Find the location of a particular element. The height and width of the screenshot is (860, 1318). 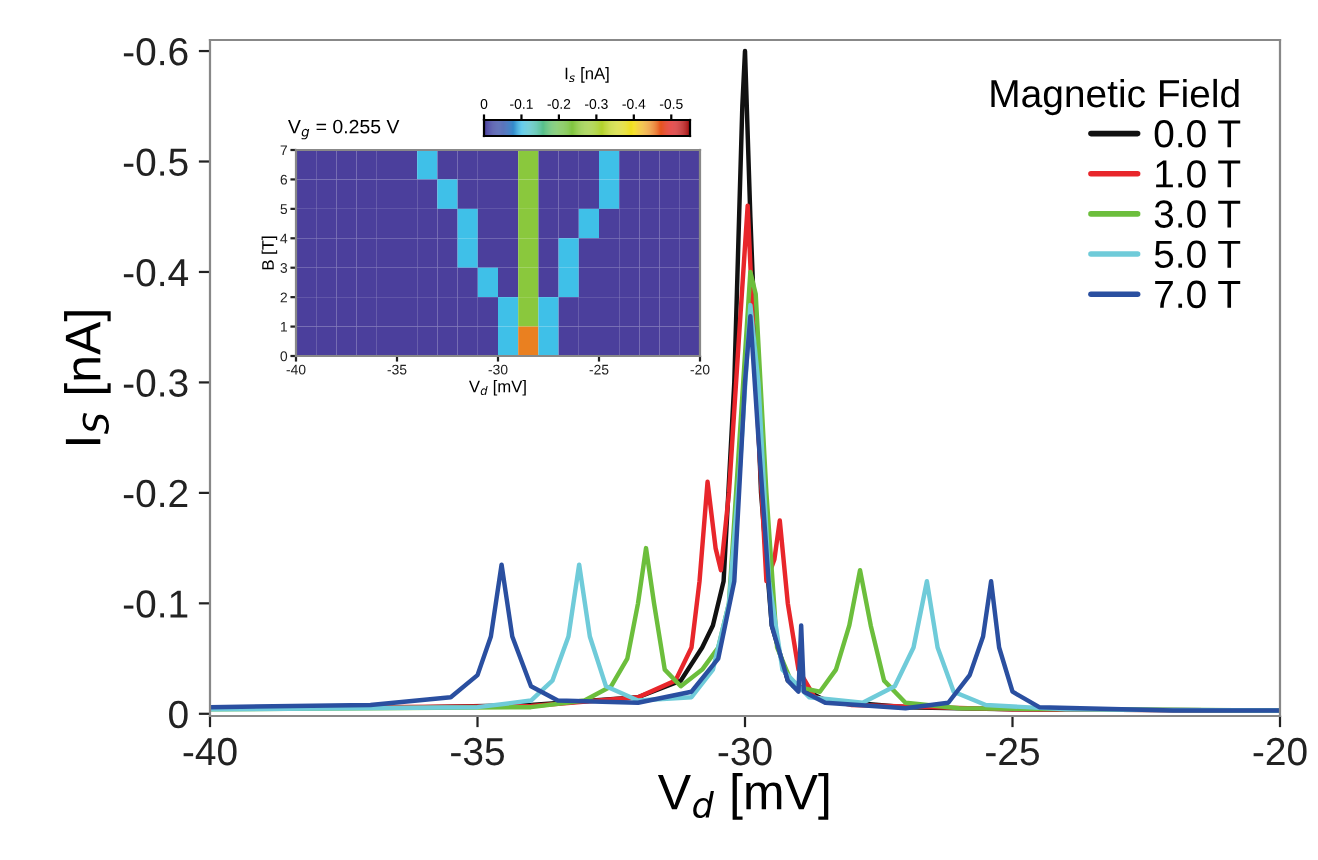

x-tick-label: -40 is located at coordinates (210, 751).